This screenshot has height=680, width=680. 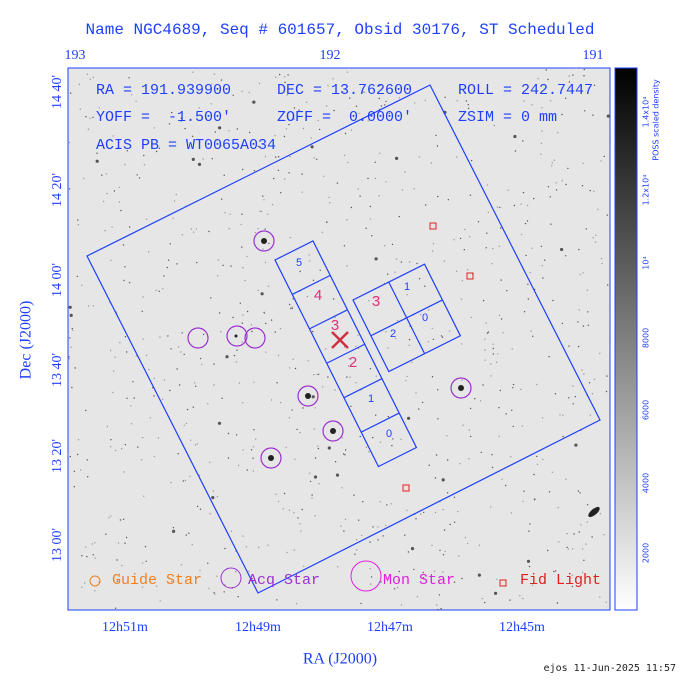 What do you see at coordinates (646, 483) in the screenshot?
I see `colorbar-label: 4000` at bounding box center [646, 483].